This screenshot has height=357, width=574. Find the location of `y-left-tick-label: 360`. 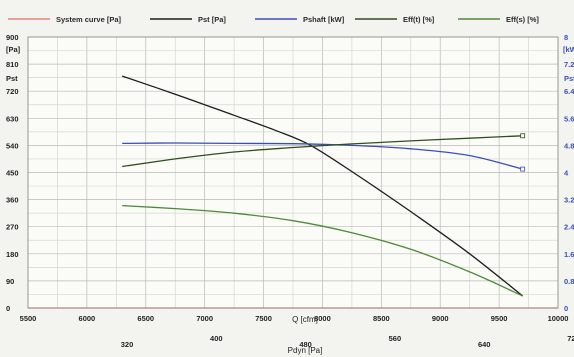

y-left-tick-label: 360 is located at coordinates (12, 200).